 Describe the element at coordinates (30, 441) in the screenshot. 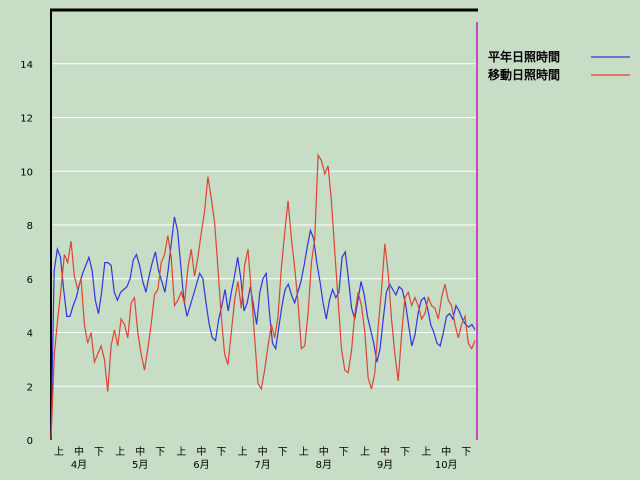

I see `y-tick-label: 0` at that location.